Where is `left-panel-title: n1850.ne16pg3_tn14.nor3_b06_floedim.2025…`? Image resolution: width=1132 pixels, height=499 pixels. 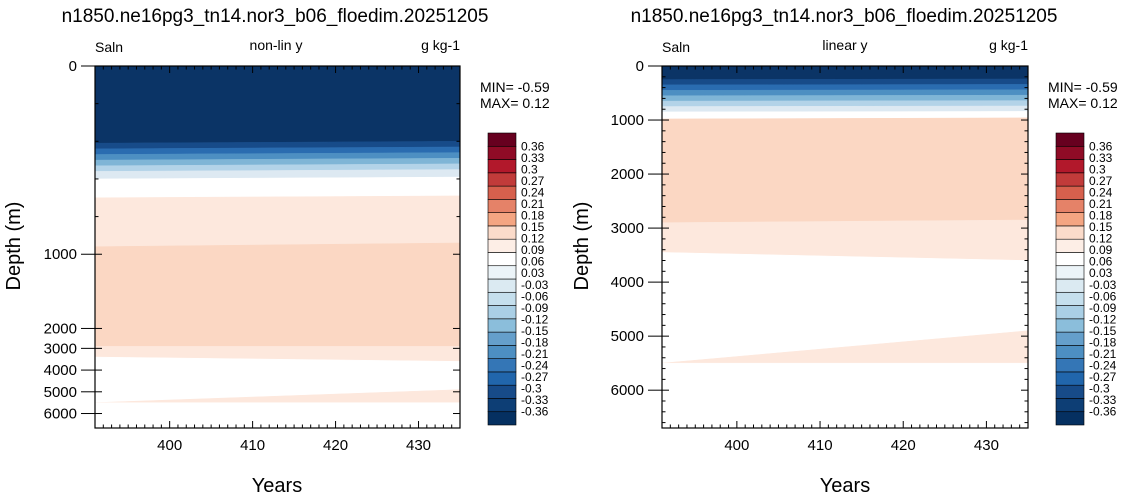 left-panel-title: n1850.ne16pg3_tn14.nor3_b06_floedim.2025… is located at coordinates (275, 16).